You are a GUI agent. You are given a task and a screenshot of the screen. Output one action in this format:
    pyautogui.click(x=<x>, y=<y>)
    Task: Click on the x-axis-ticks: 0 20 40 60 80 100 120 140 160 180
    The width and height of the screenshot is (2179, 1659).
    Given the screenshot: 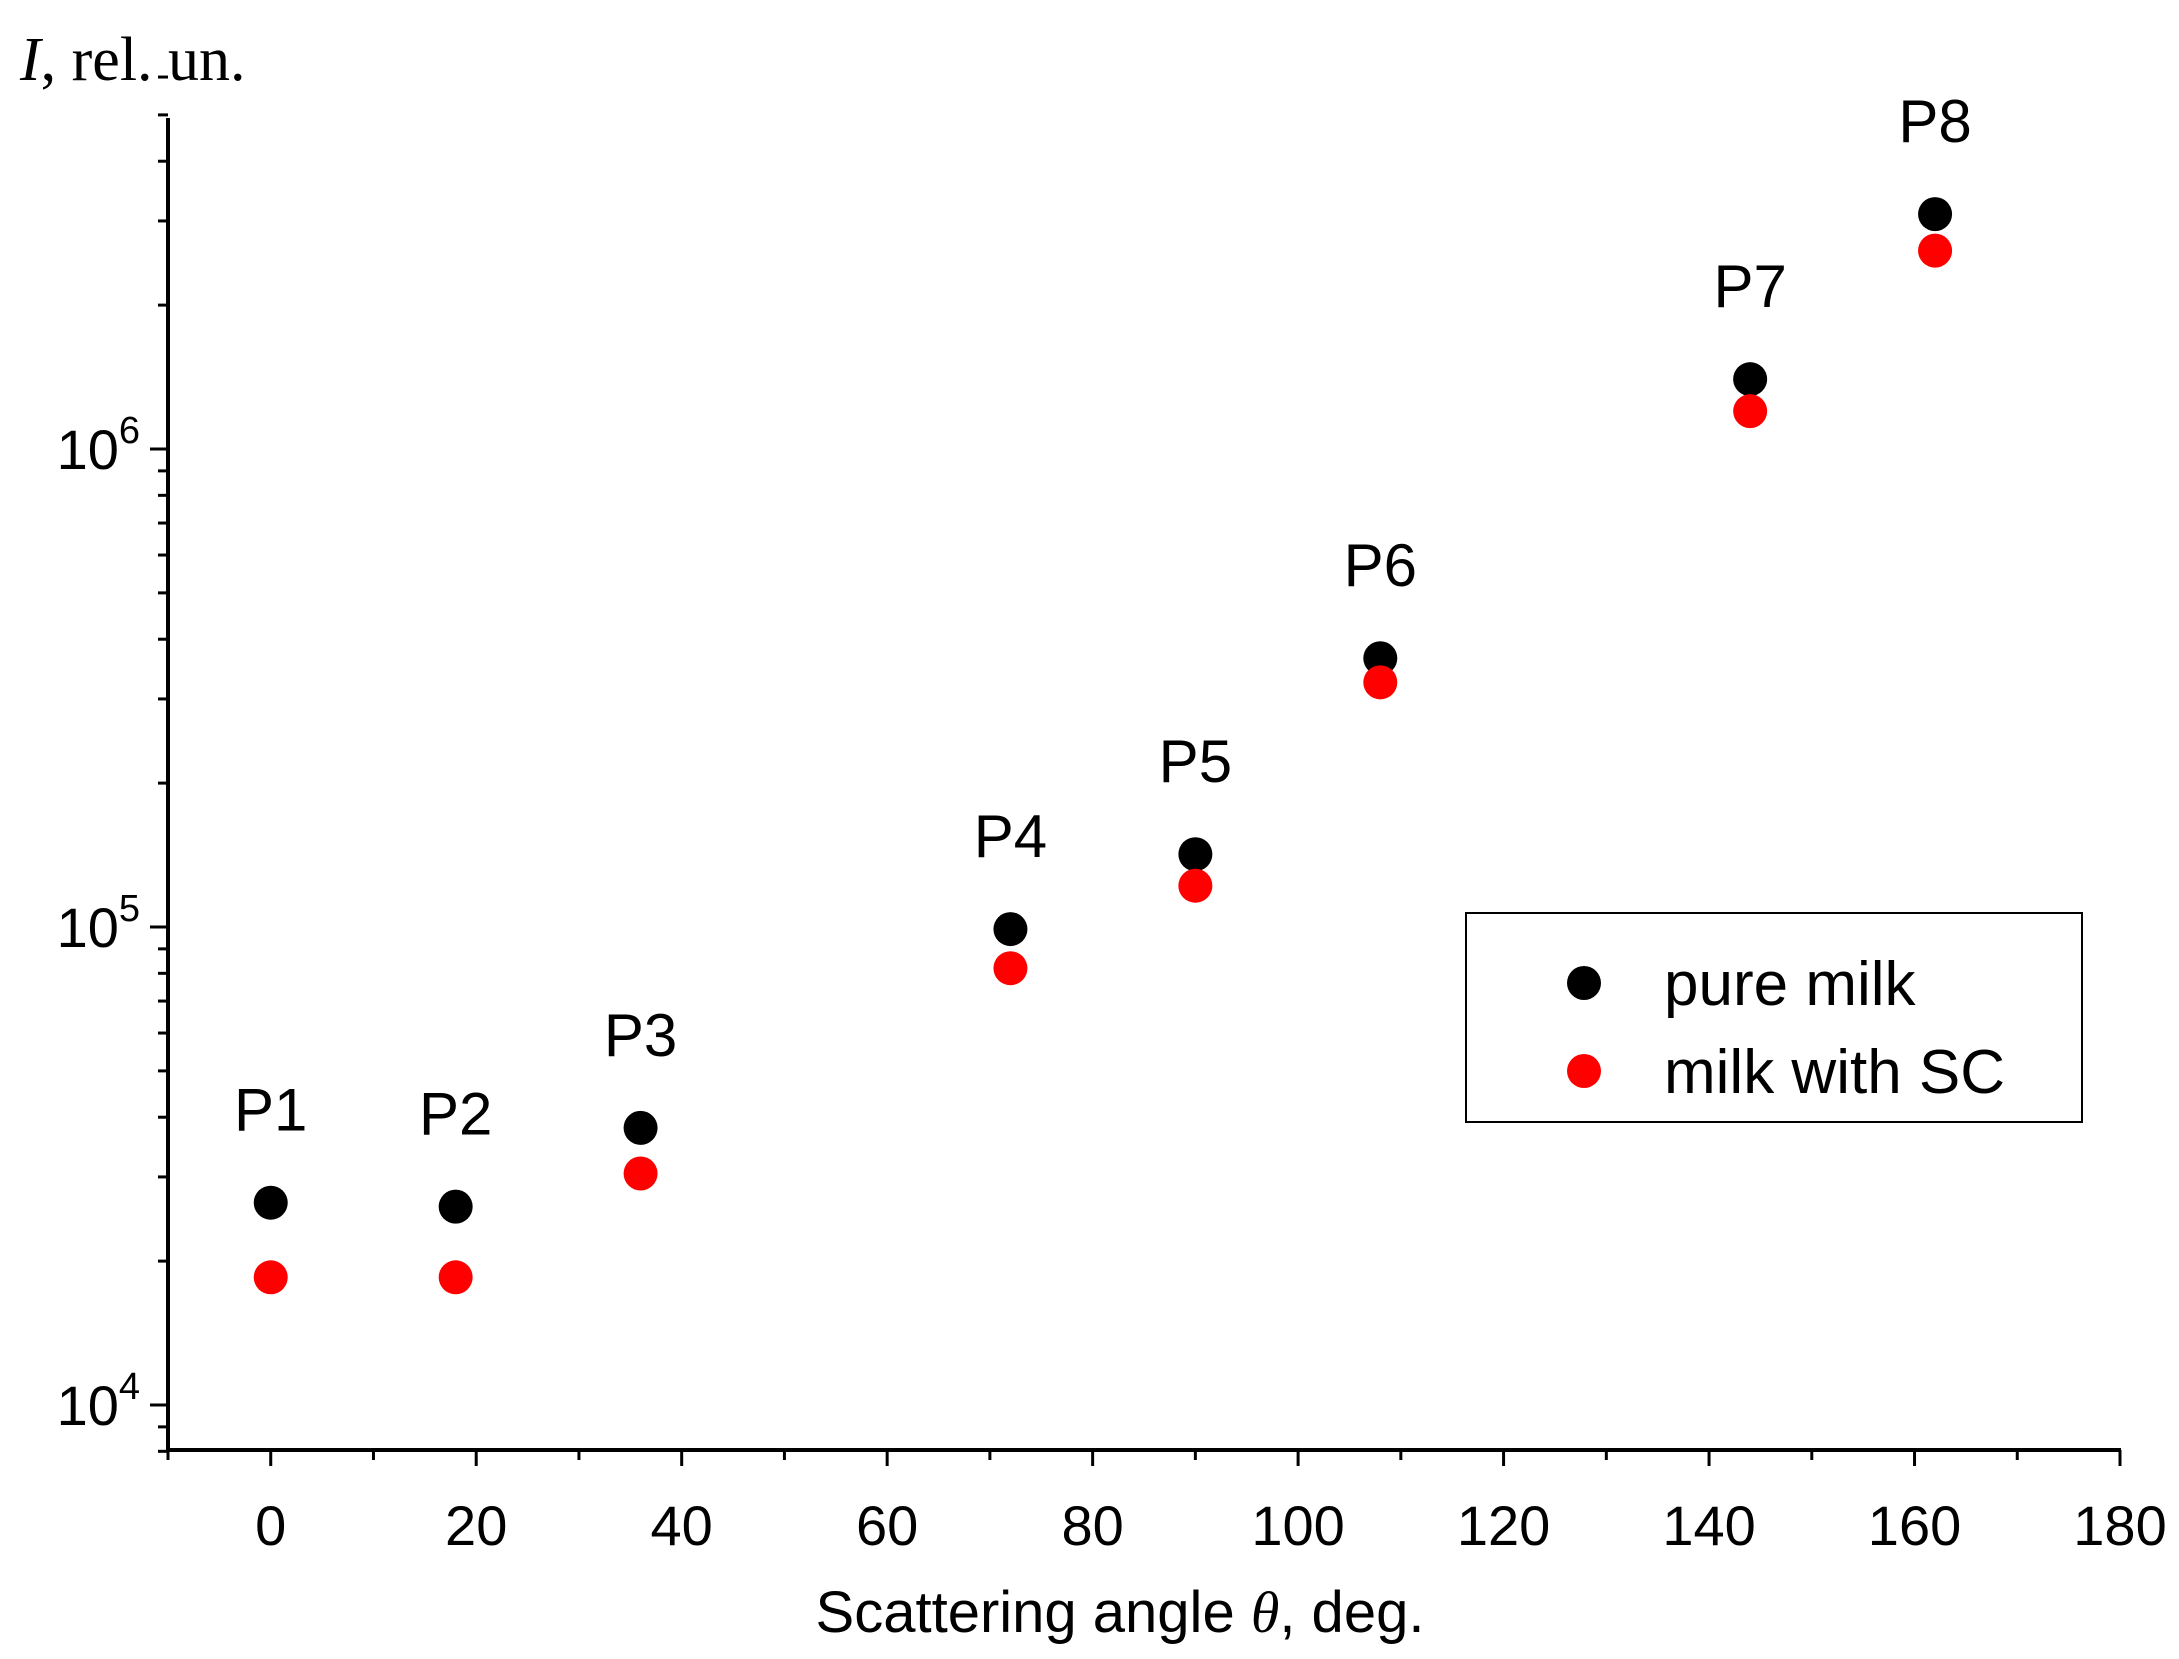 What is the action you would take?
    pyautogui.click(x=1166, y=1503)
    